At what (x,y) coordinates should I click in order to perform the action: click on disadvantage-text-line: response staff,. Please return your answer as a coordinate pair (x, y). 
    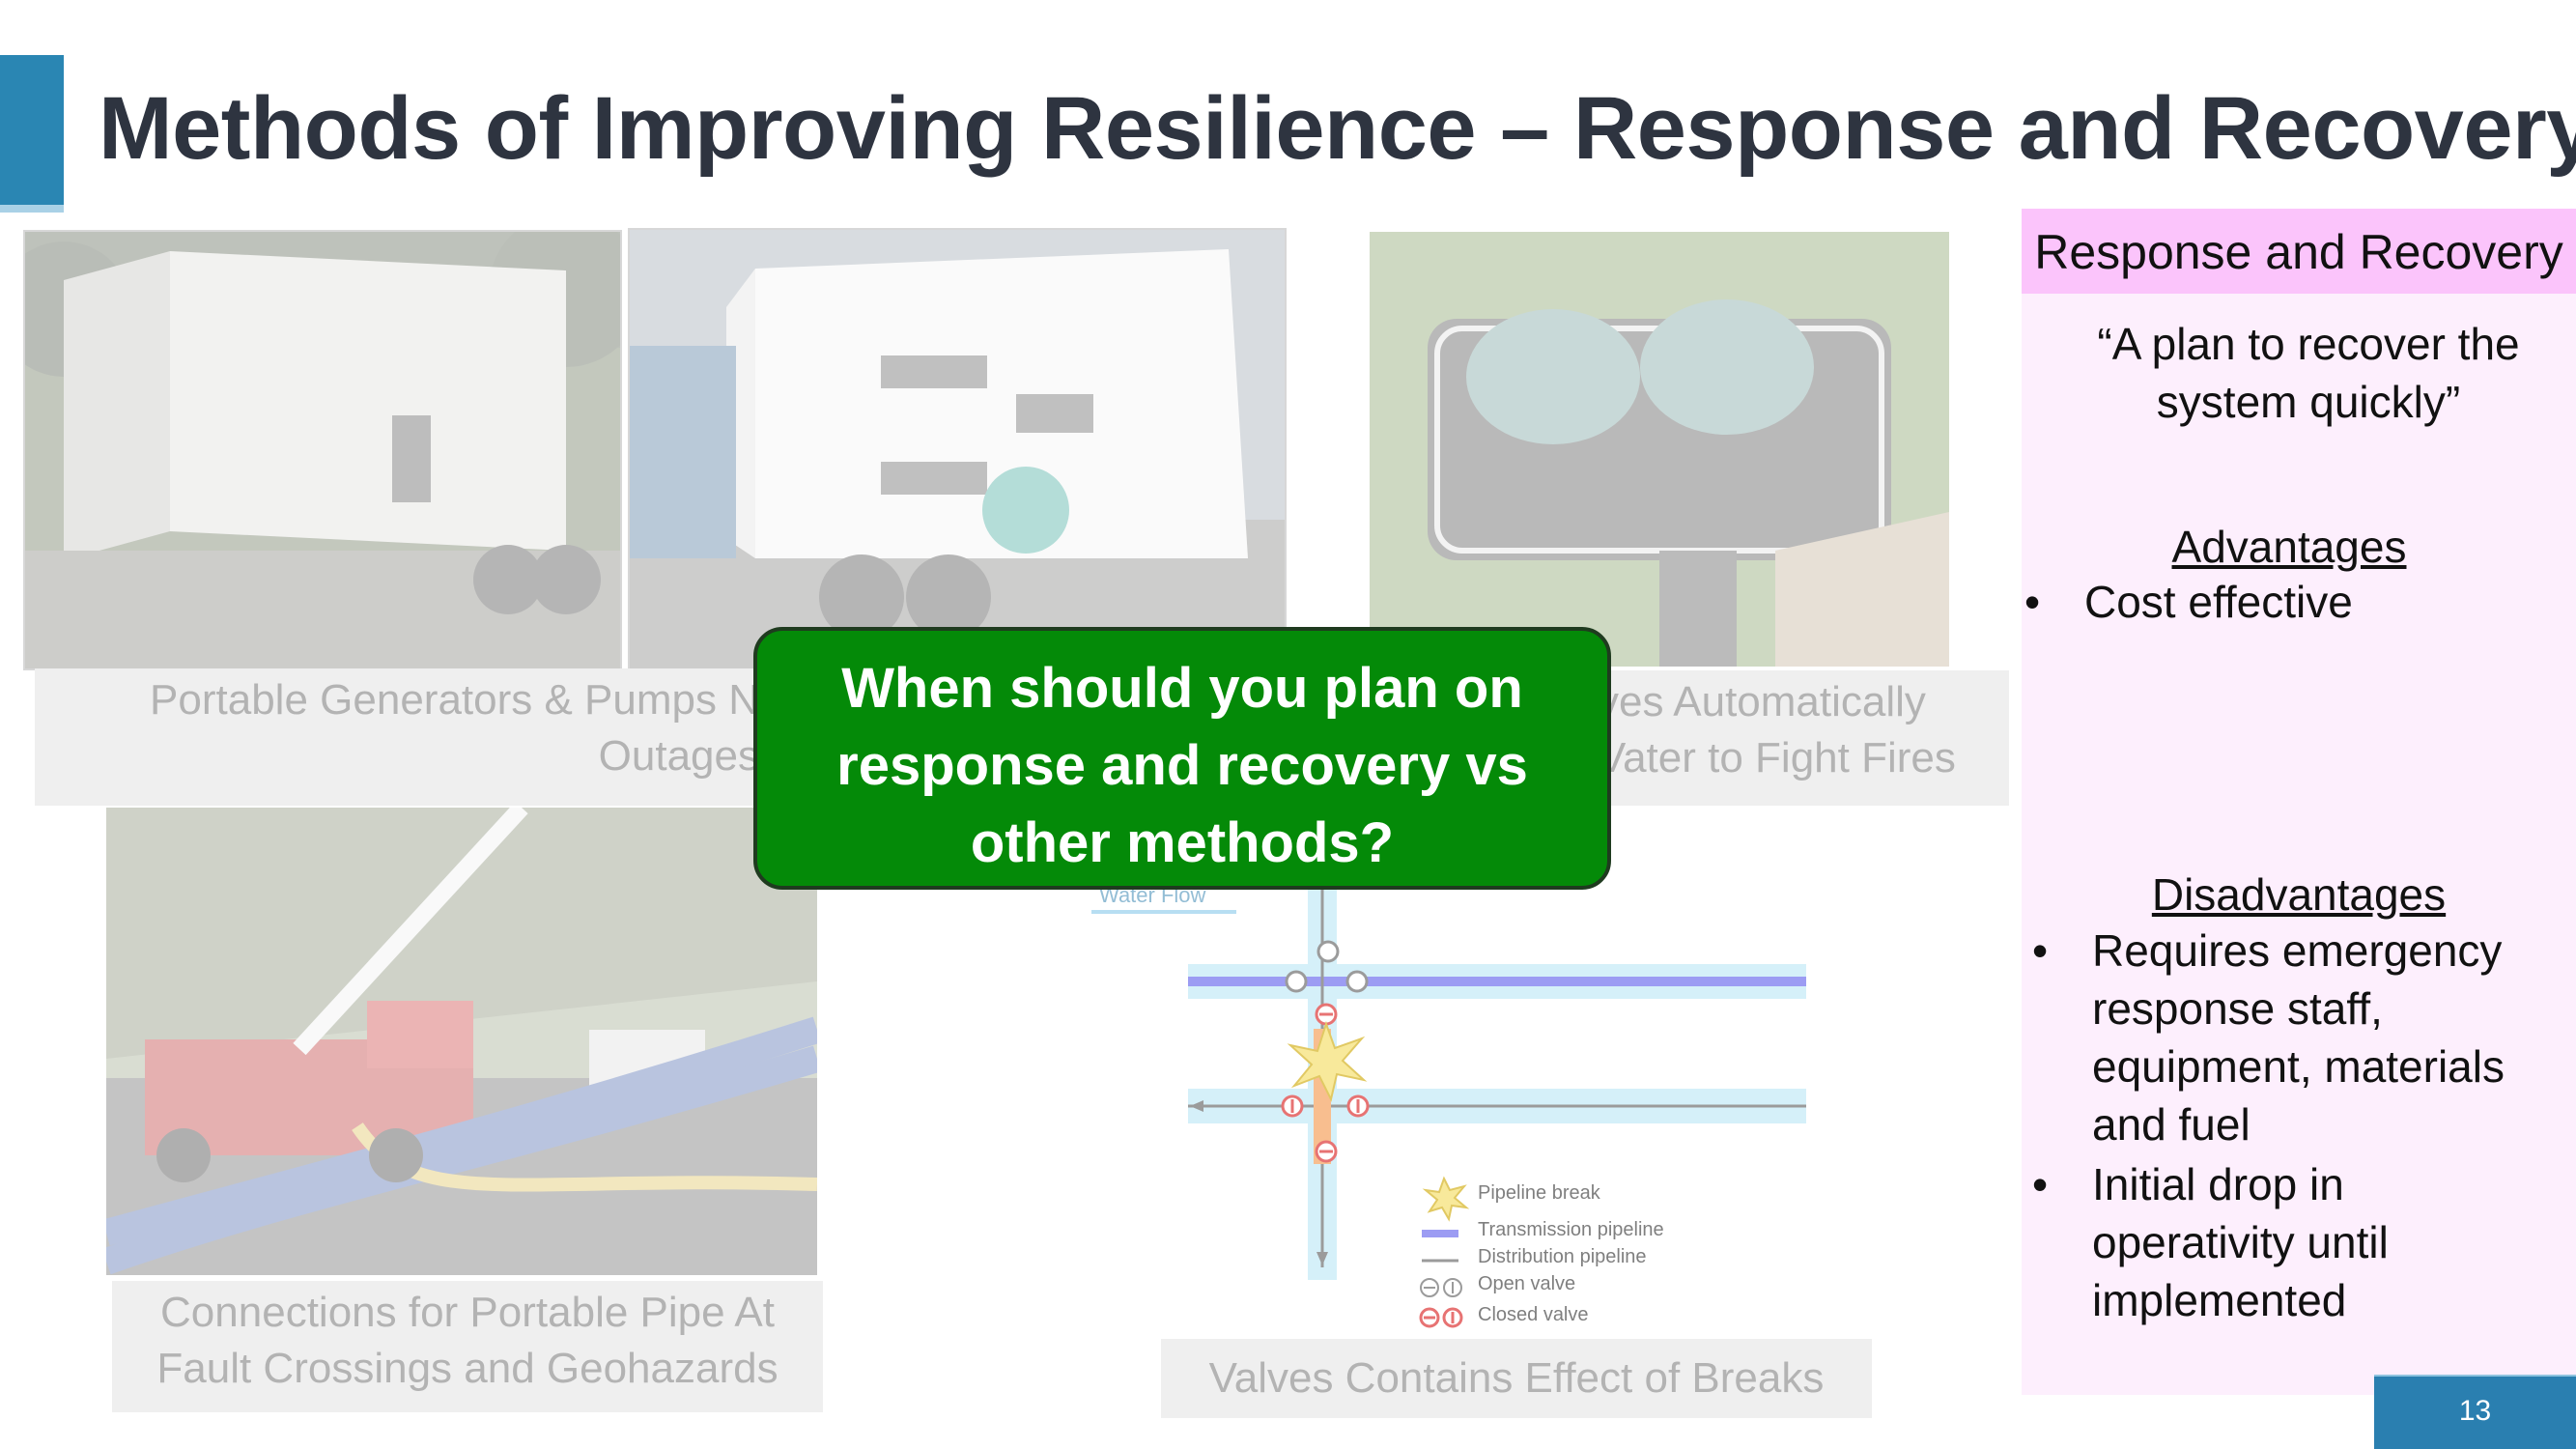
    Looking at the image, I should click on (2237, 1008).